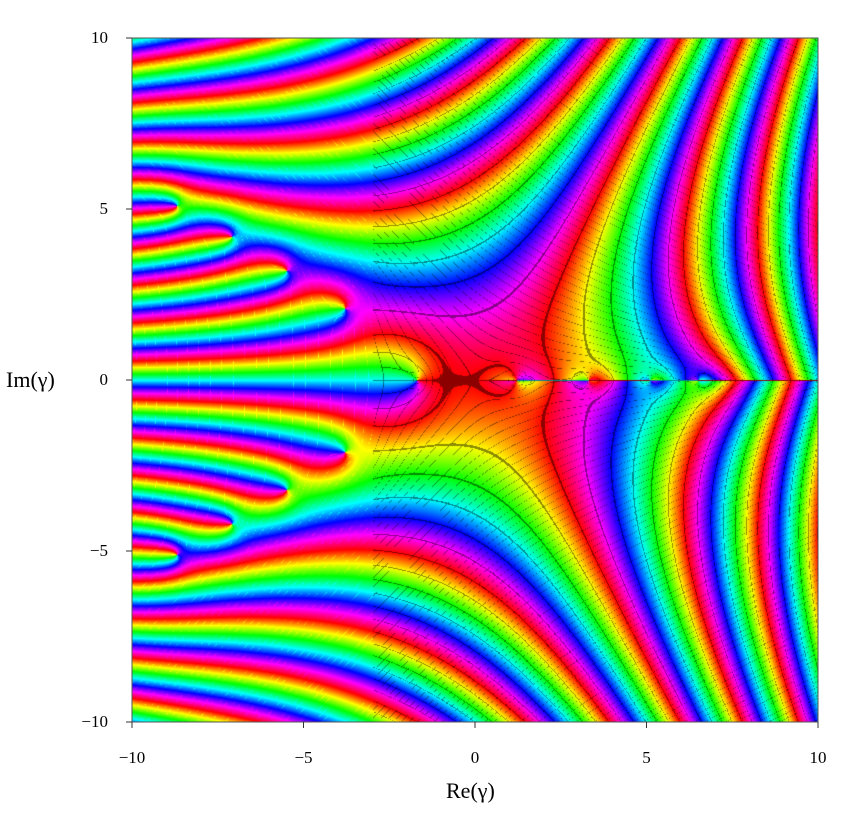 The image size is (850, 816). Describe the element at coordinates (818, 757) in the screenshot. I see `x-tick-label: 10` at that location.